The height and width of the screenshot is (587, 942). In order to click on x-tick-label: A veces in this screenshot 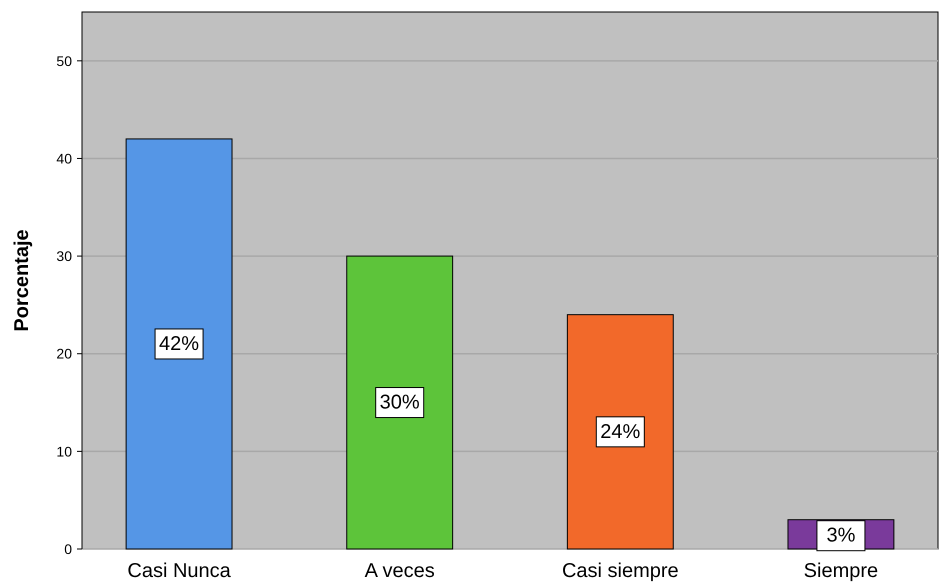, I will do `click(399, 571)`.